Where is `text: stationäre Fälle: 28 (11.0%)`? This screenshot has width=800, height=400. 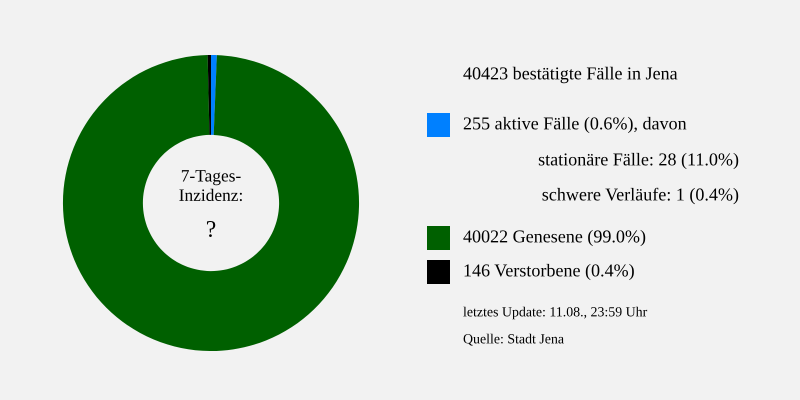
text: stationäre Fälle: 28 (11.0%) is located at coordinates (638, 161).